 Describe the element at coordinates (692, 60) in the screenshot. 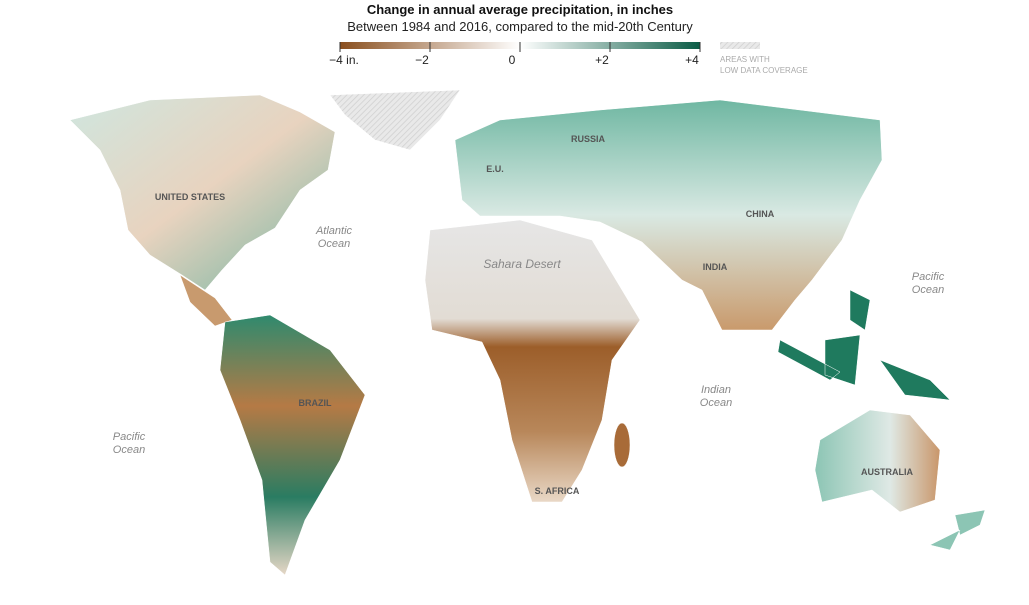

I see `legend-tick-label: +4` at that location.